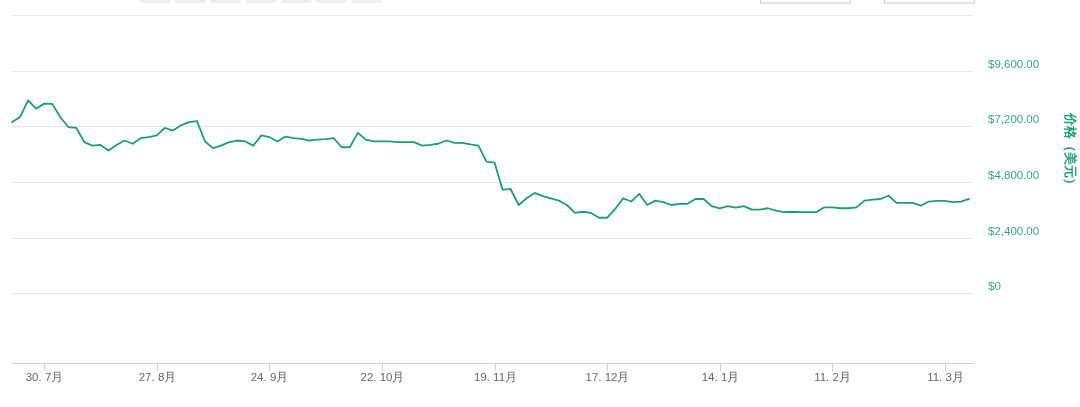 This screenshot has height=407, width=1080. I want to click on y-tick-label: $0, so click(994, 286).